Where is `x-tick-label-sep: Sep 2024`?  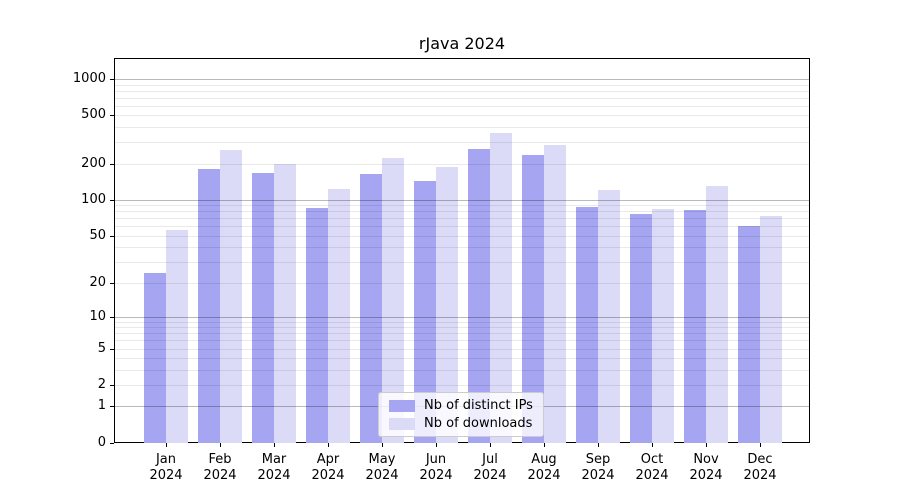 x-tick-label-sep: Sep 2024 is located at coordinates (598, 467).